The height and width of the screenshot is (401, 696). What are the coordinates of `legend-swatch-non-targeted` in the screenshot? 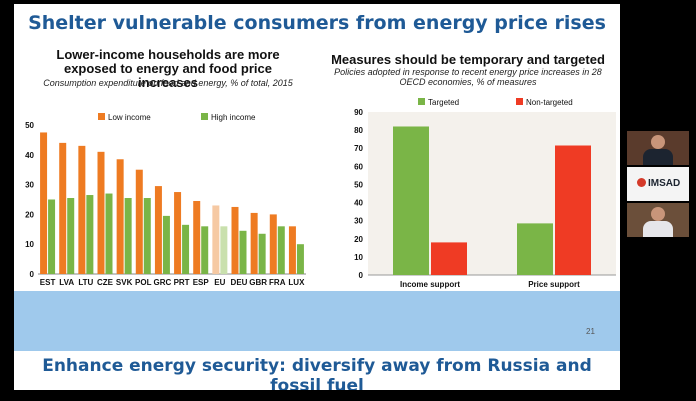 It's located at (519, 101).